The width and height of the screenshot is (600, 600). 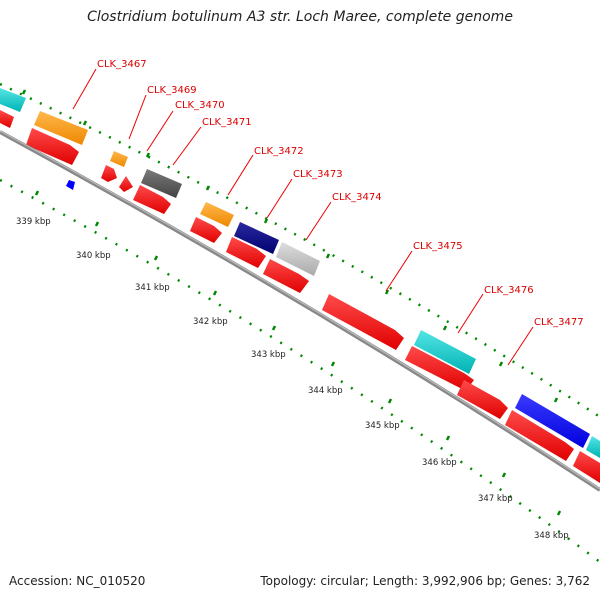 I want to click on gene-cyan-left, so click(x=13, y=100).